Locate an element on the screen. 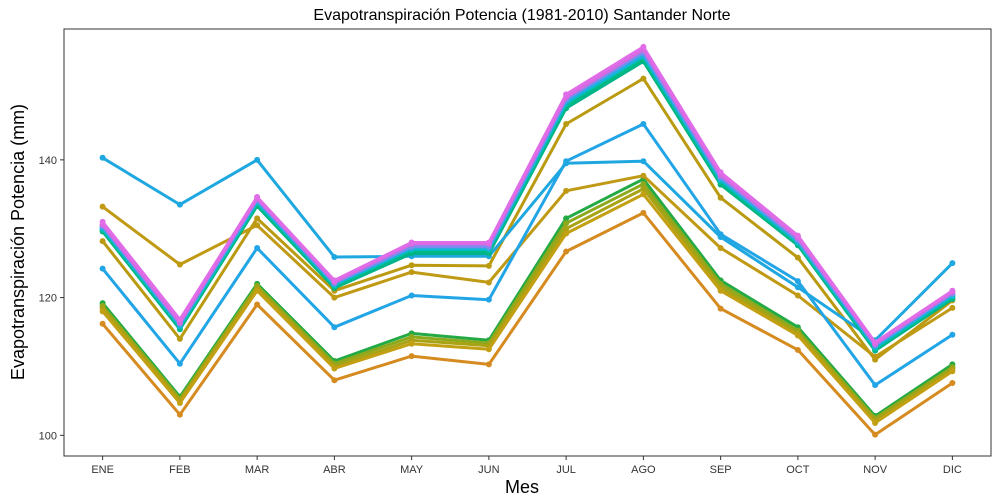  x-tick-label: FEB is located at coordinates (179, 470).